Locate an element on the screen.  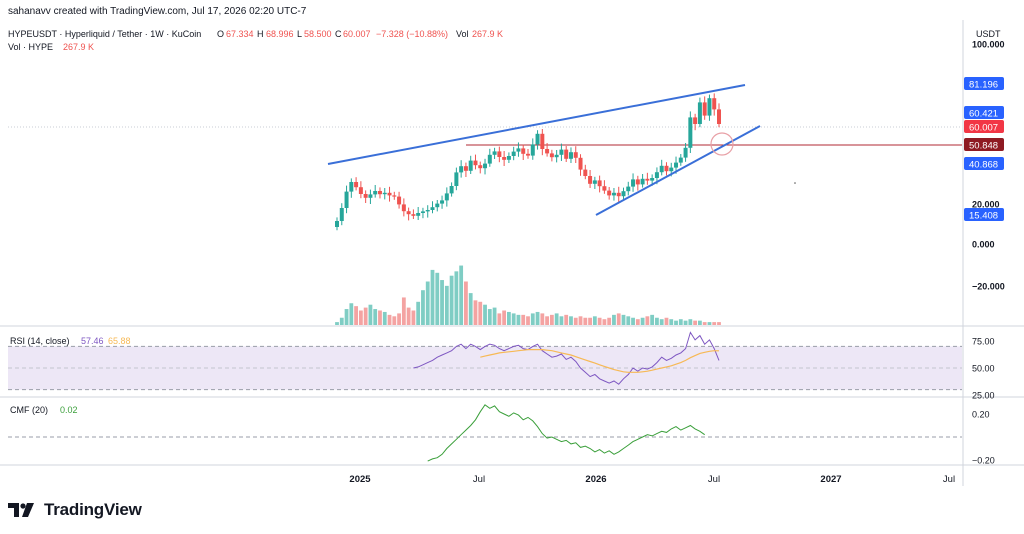
change-value: −7.328 (−10.88%) is located at coordinates (412, 34).